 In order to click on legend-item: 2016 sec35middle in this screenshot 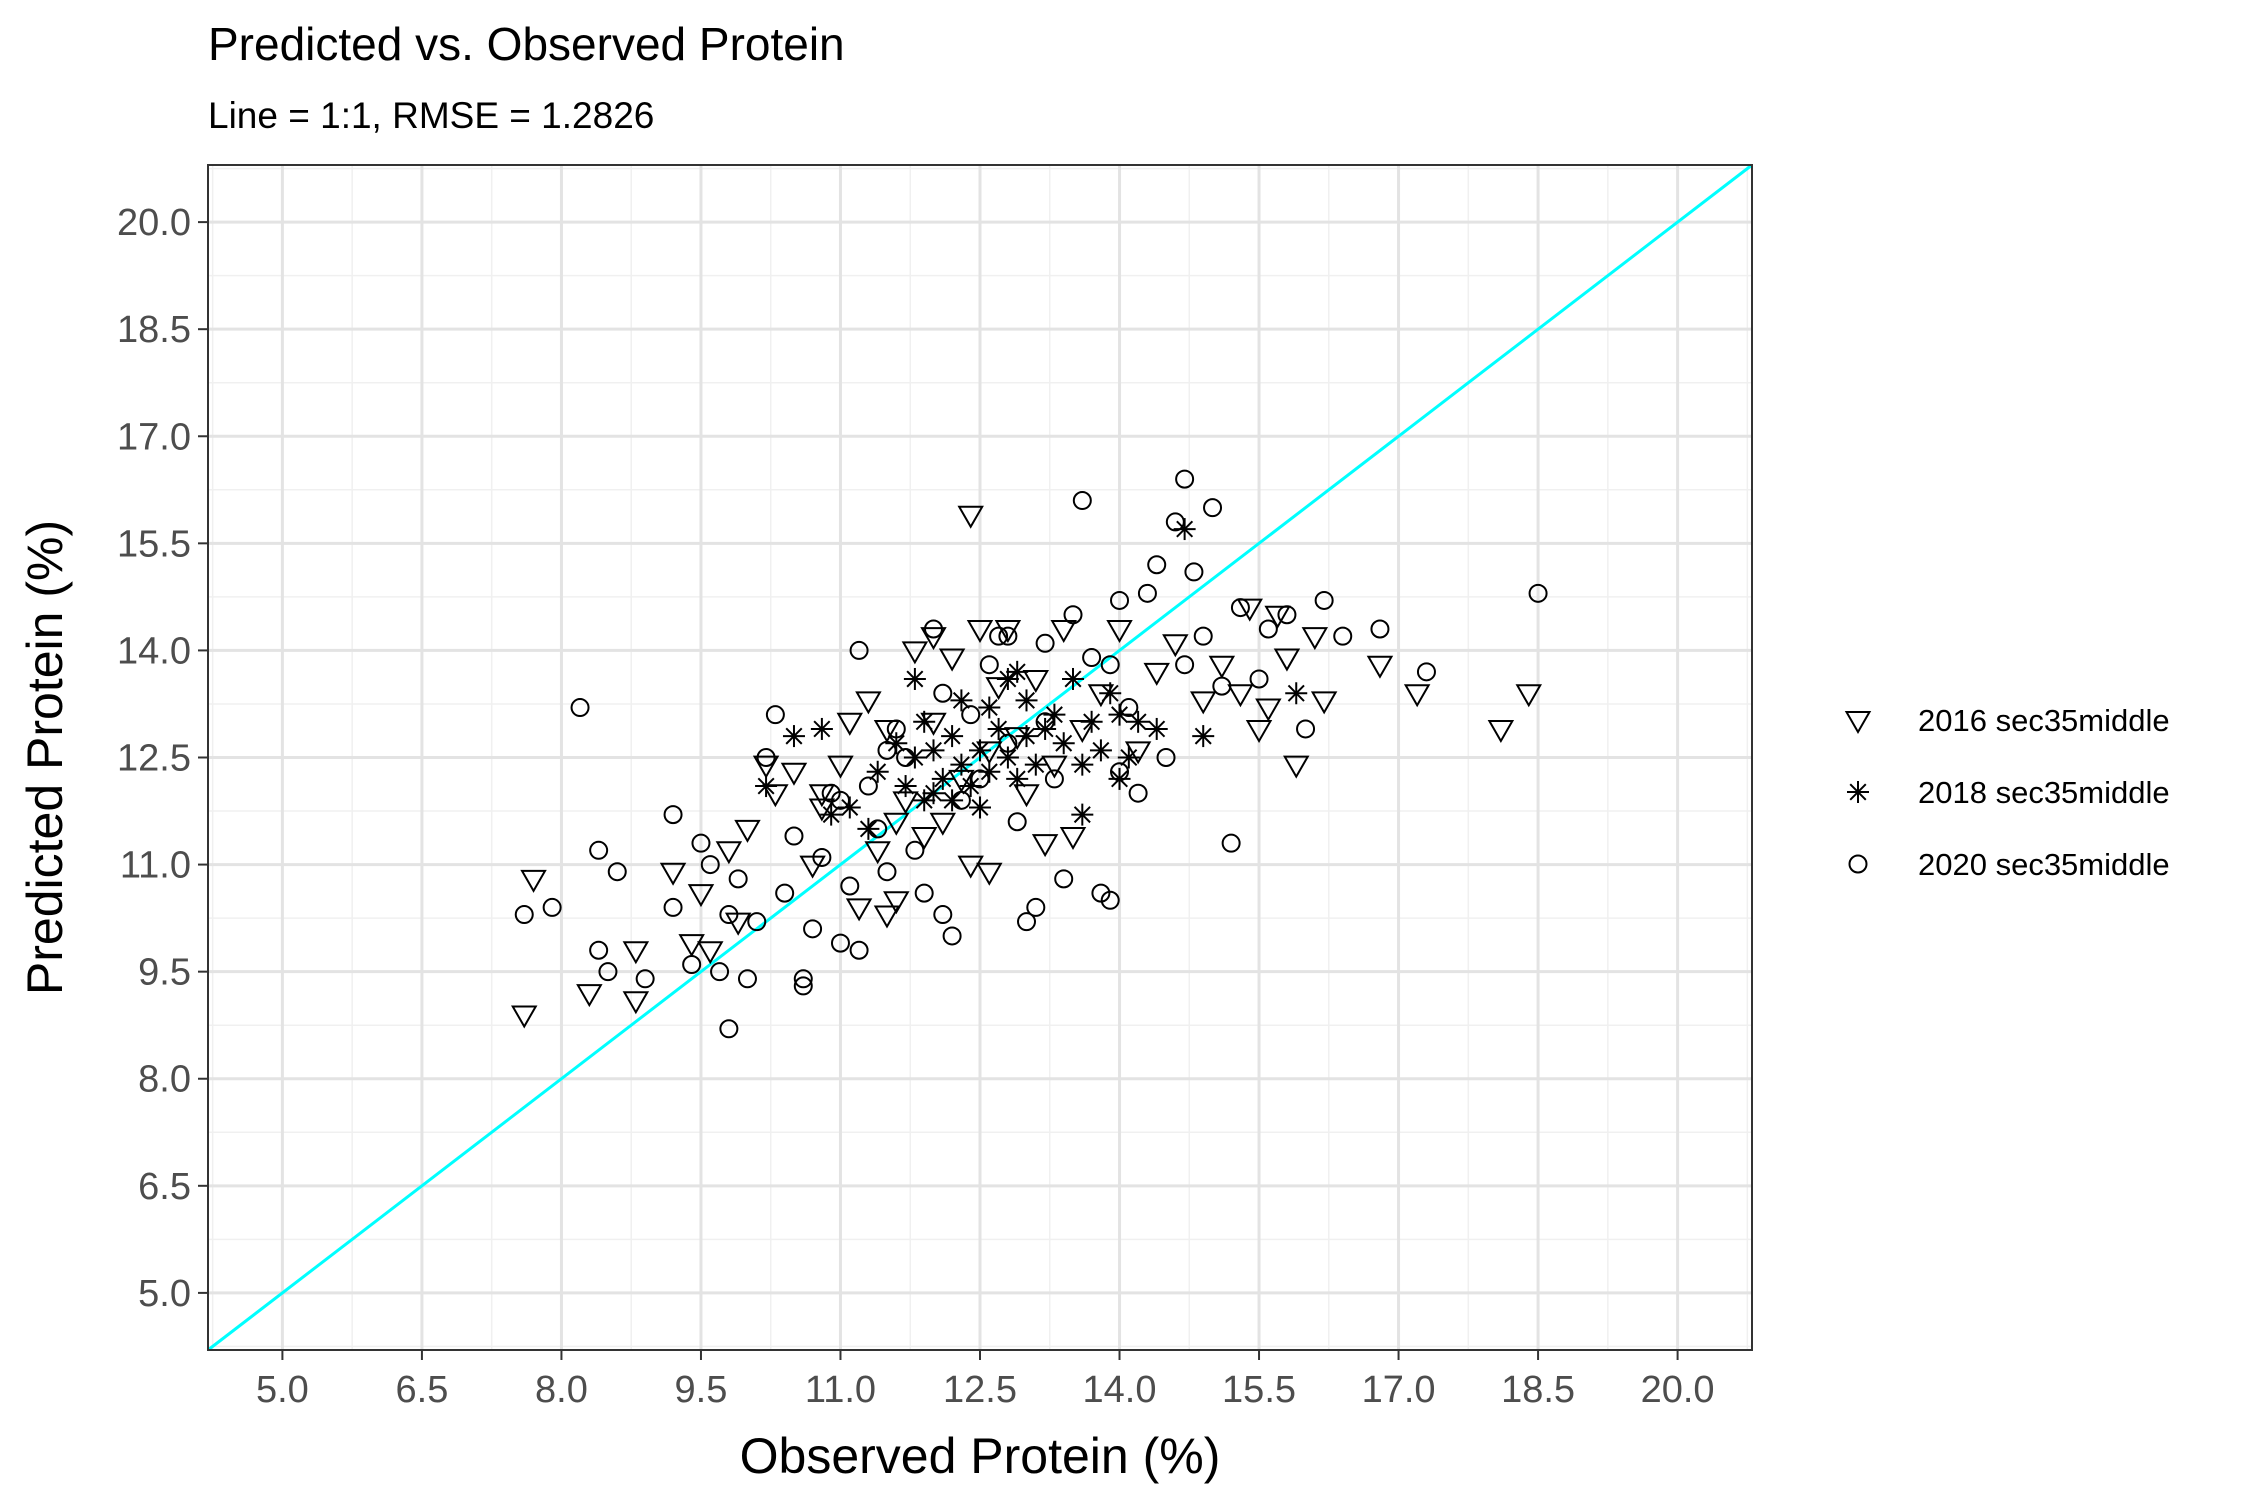, I will do `click(2007, 720)`.